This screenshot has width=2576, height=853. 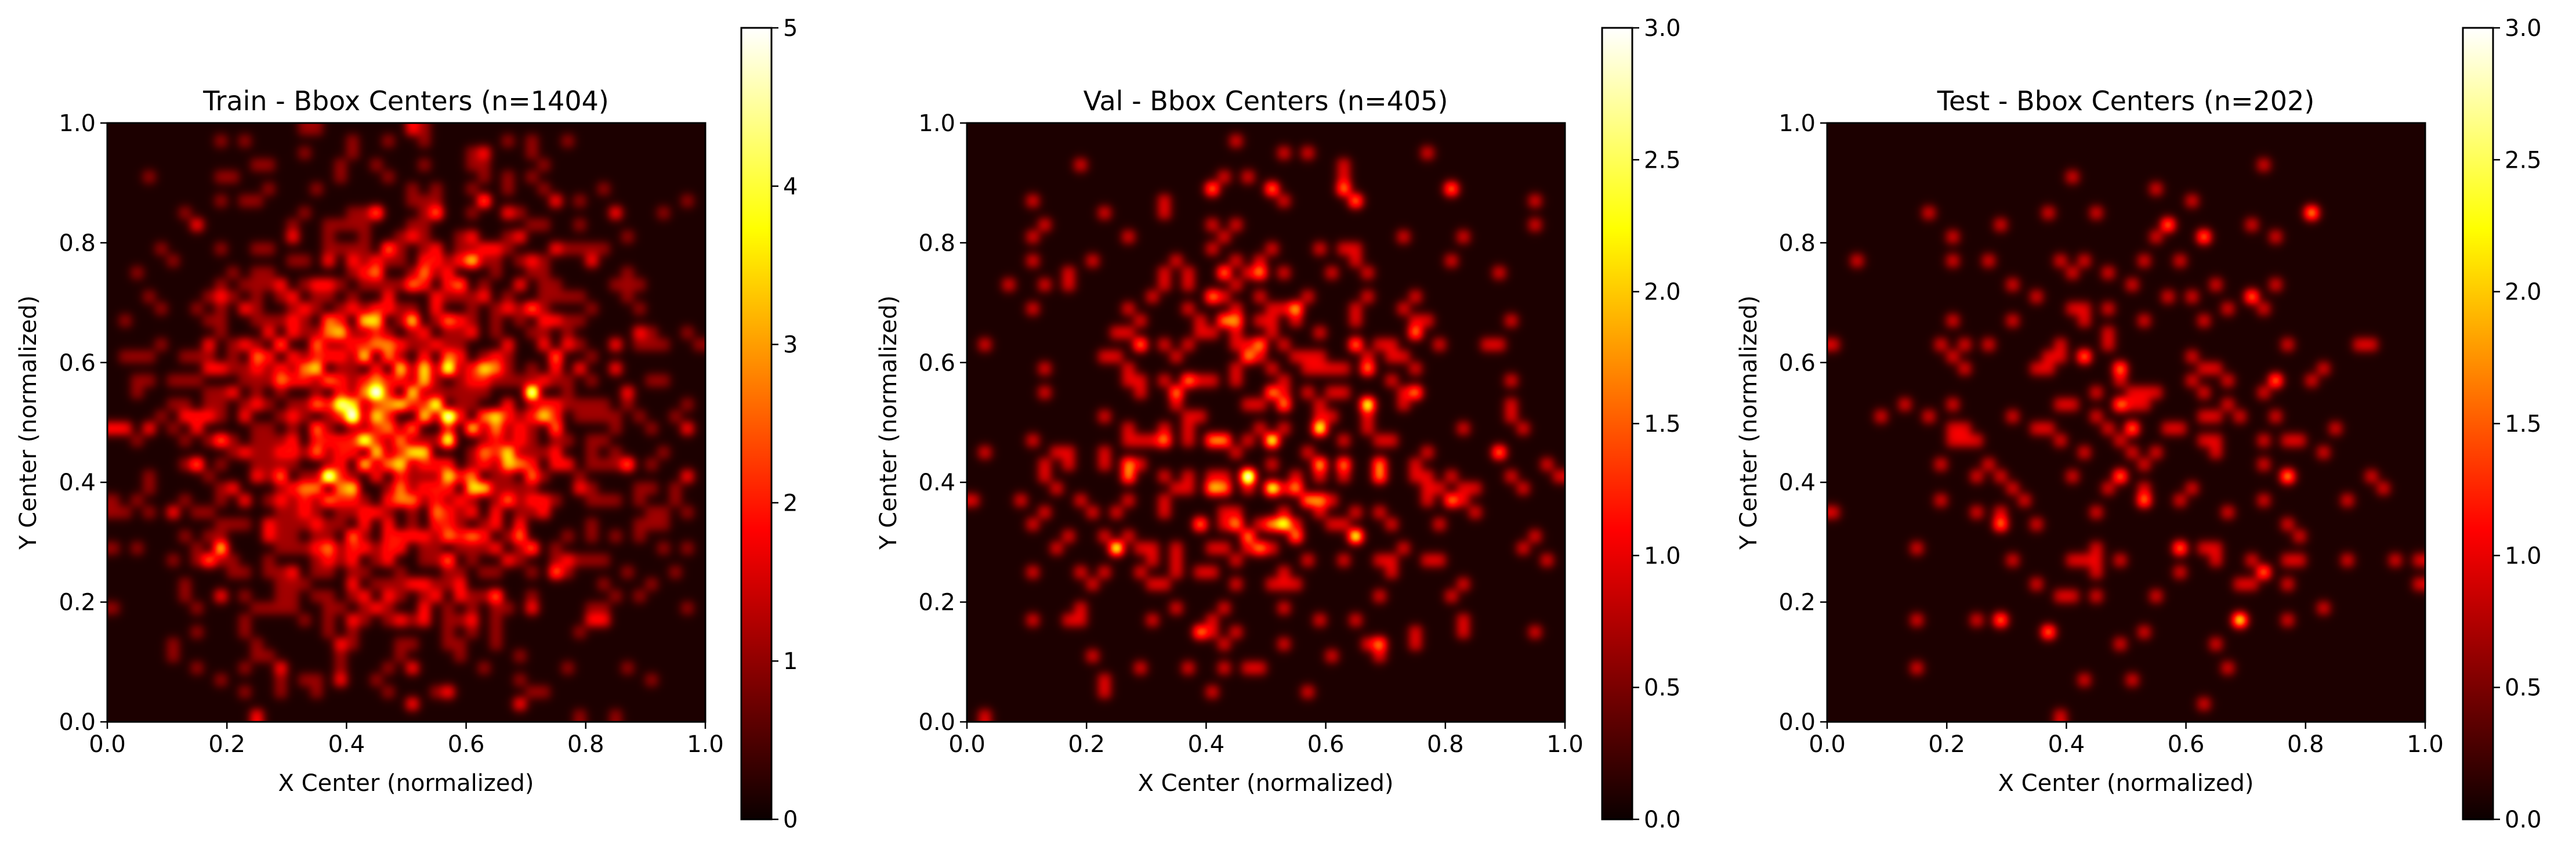 I want to click on chart-title: Train - Bbox Centers (n=1404), so click(x=405, y=101).